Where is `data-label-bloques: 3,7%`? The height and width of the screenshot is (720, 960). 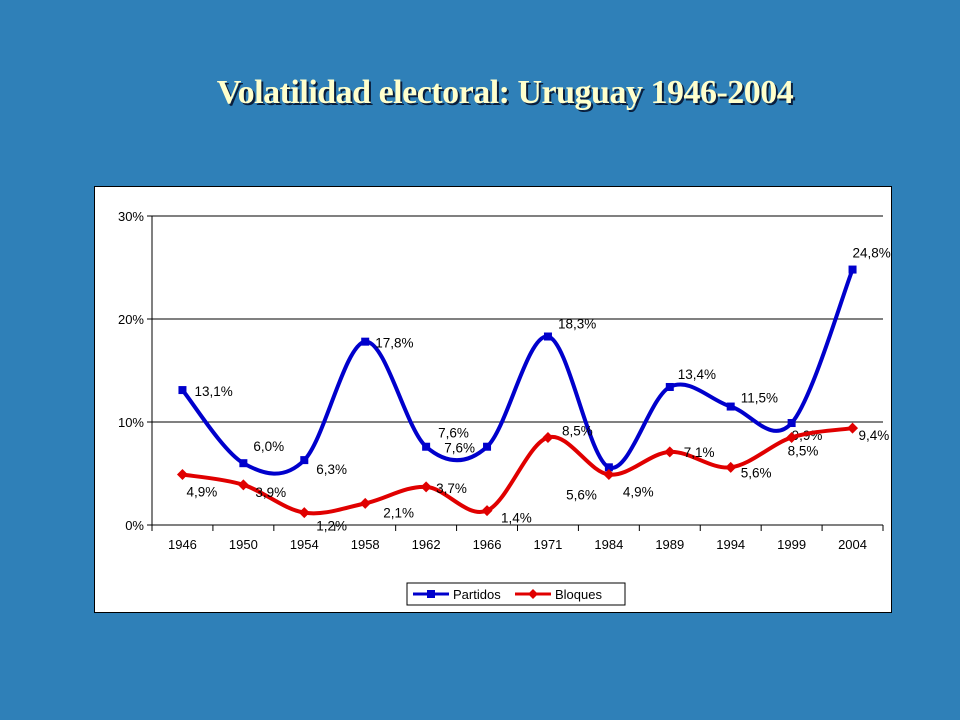
data-label-bloques: 3,7% is located at coordinates (451, 488).